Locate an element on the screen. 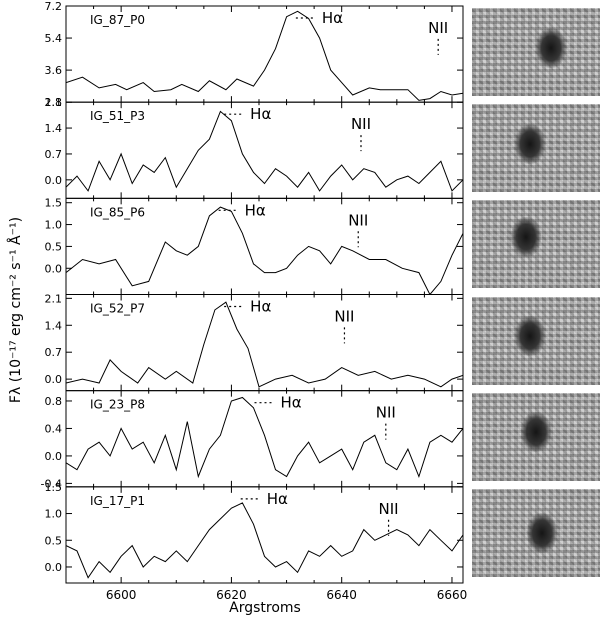 The width and height of the screenshot is (600, 622). panel-ig-23-p8: -0.4 0.0 0.4 0.8 IG_23_P8 Hα NII is located at coordinates (252, 440).